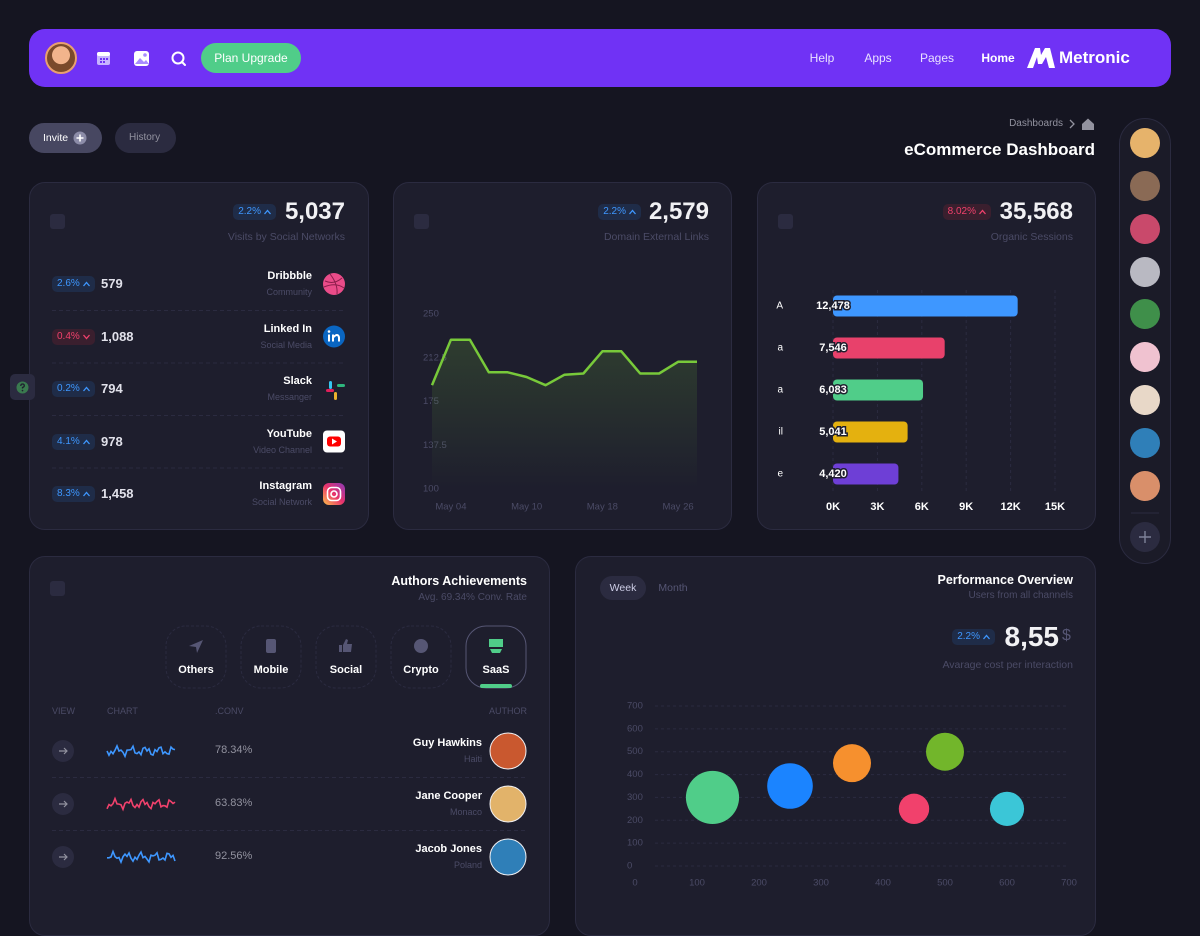 Image resolution: width=1200 pixels, height=936 pixels. Describe the element at coordinates (178, 58) in the screenshot. I see `search-icon` at that location.